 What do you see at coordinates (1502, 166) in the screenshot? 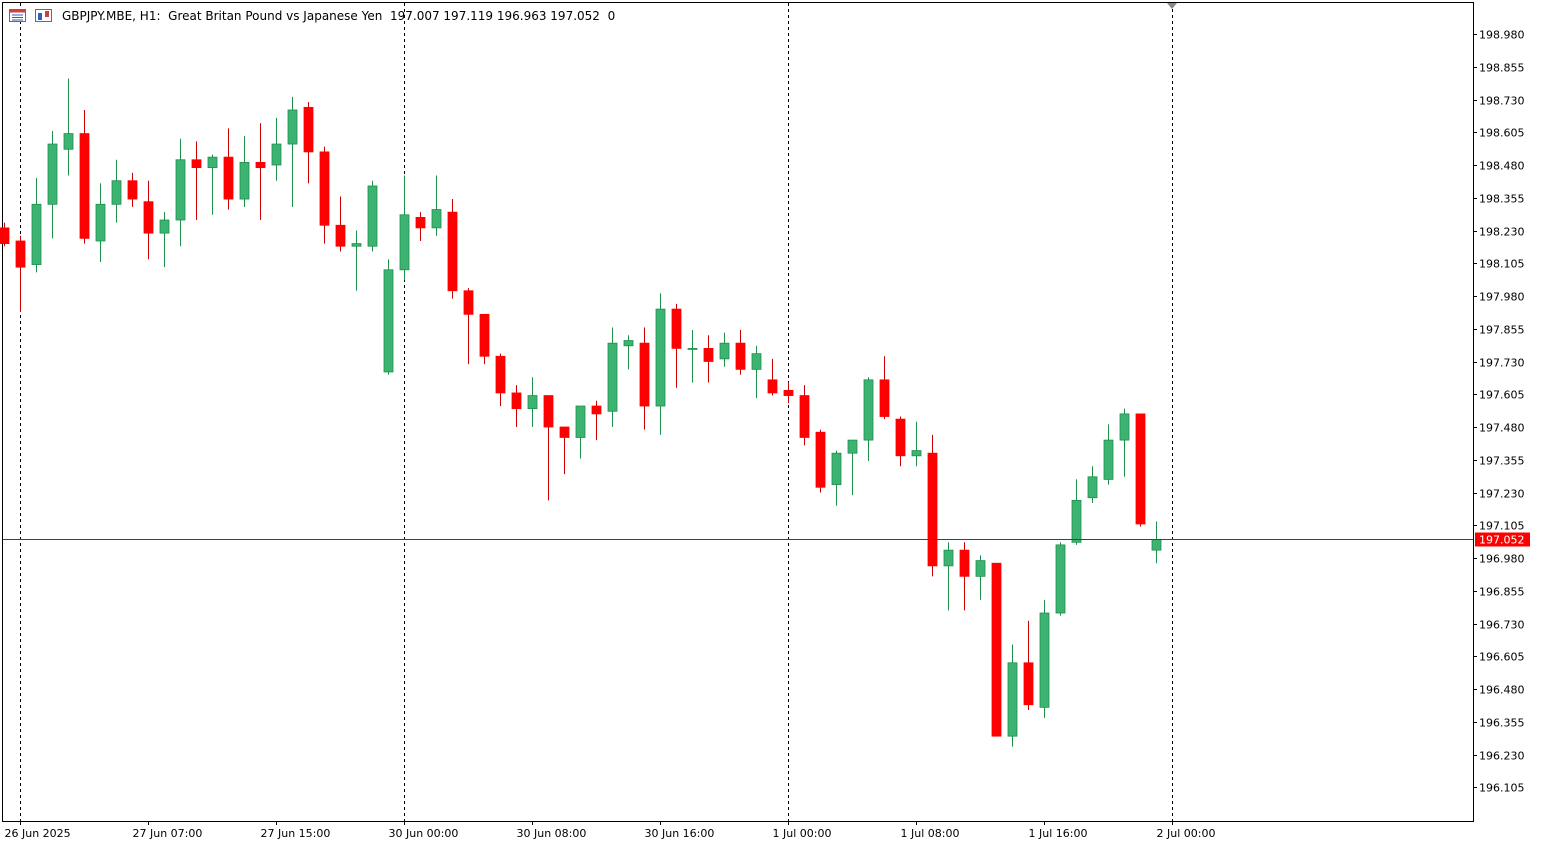
I see `y-tick-label: 198.480` at bounding box center [1502, 166].